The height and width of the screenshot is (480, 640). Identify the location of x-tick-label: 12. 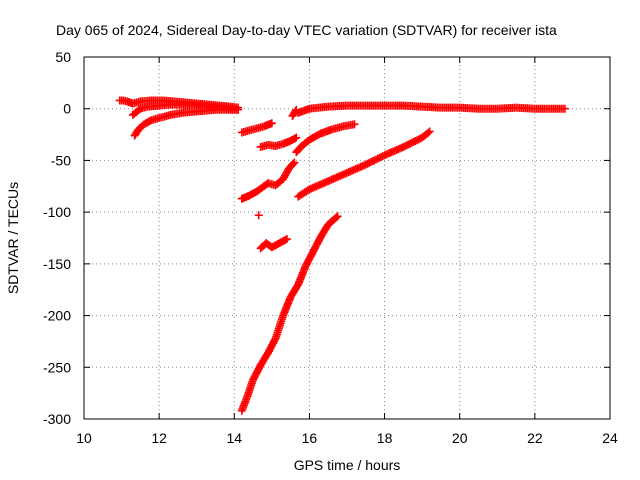
(159, 438).